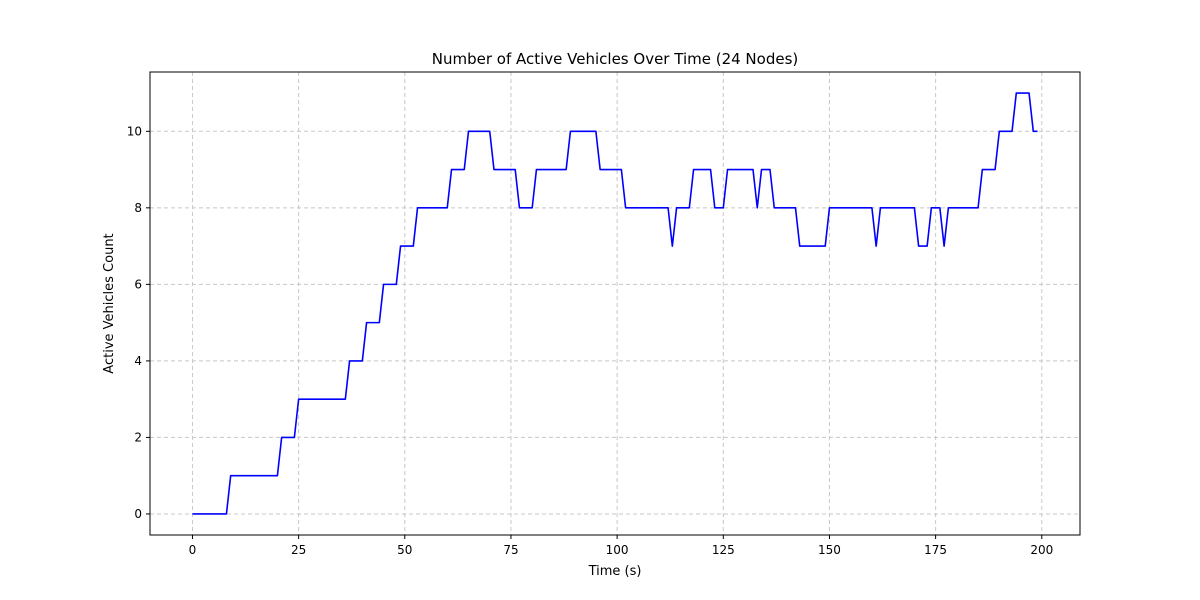 Image resolution: width=1200 pixels, height=600 pixels. Describe the element at coordinates (298, 550) in the screenshot. I see `x-tick-label: 25` at that location.